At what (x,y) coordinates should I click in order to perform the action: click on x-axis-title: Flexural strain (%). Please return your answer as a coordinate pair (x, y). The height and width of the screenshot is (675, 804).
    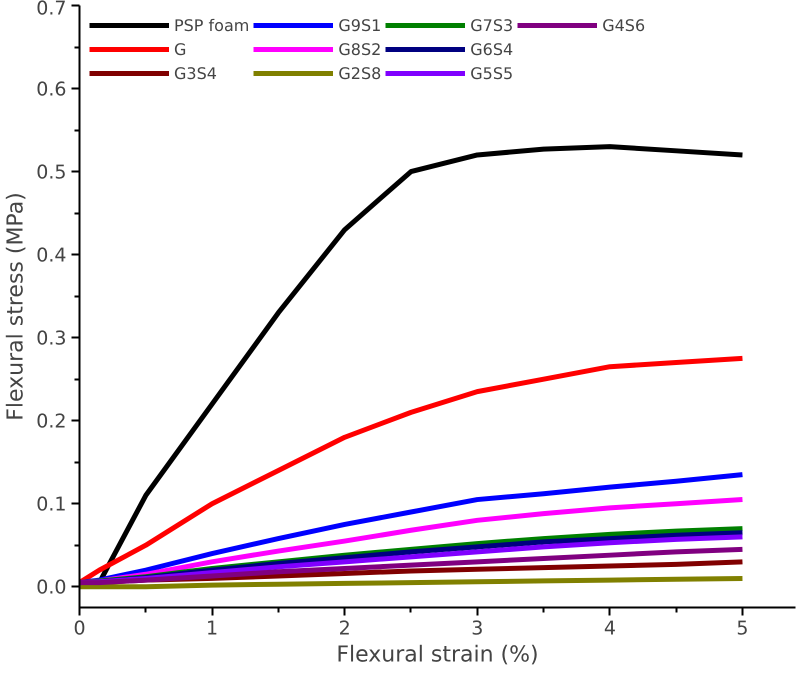
    Looking at the image, I should click on (437, 655).